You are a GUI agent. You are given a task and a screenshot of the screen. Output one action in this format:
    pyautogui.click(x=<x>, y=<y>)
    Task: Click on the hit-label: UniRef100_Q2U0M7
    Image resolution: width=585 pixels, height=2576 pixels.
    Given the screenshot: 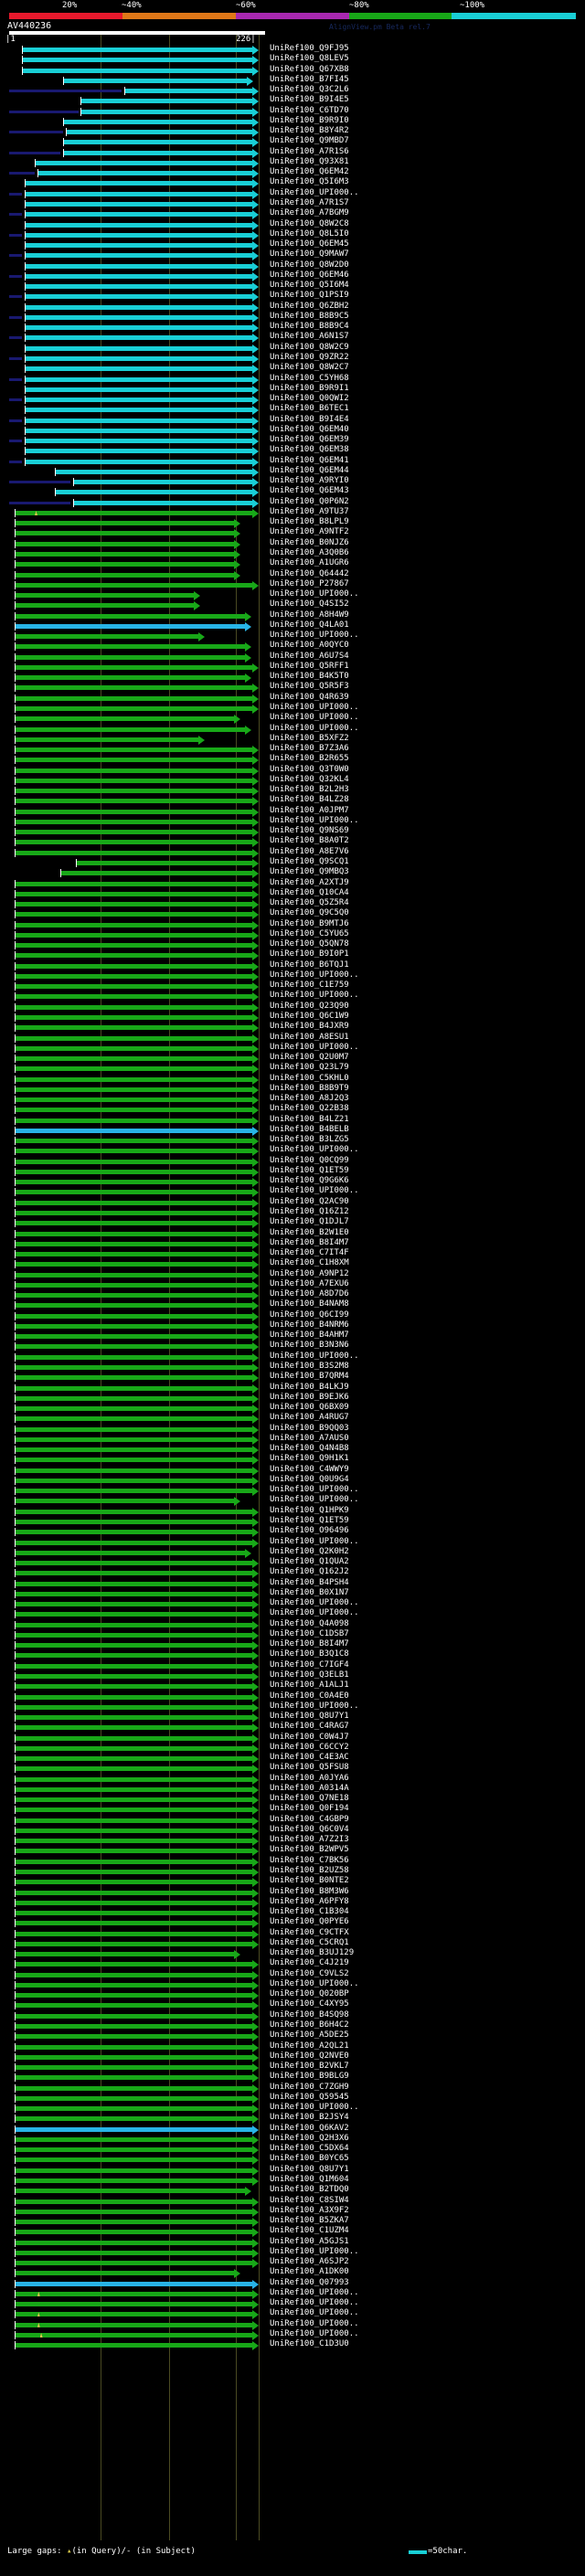 What is the action you would take?
    pyautogui.click(x=310, y=1058)
    